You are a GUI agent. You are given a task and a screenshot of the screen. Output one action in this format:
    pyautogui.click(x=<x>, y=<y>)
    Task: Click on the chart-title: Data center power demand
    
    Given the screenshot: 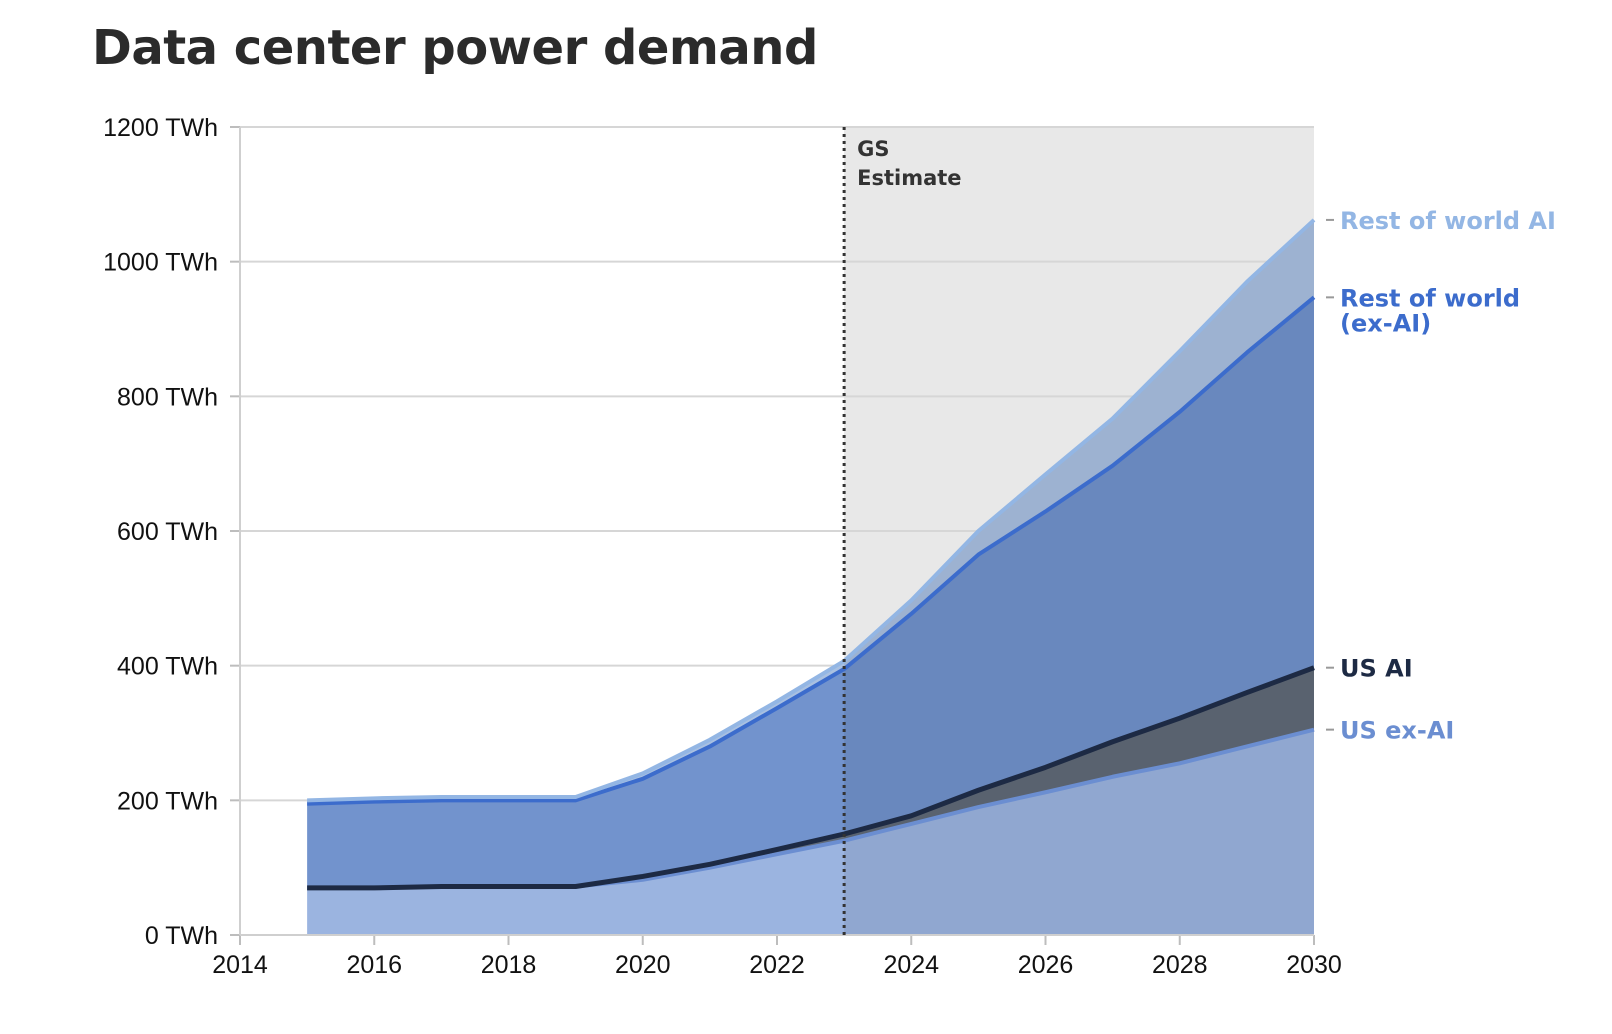 What is the action you would take?
    pyautogui.click(x=455, y=48)
    